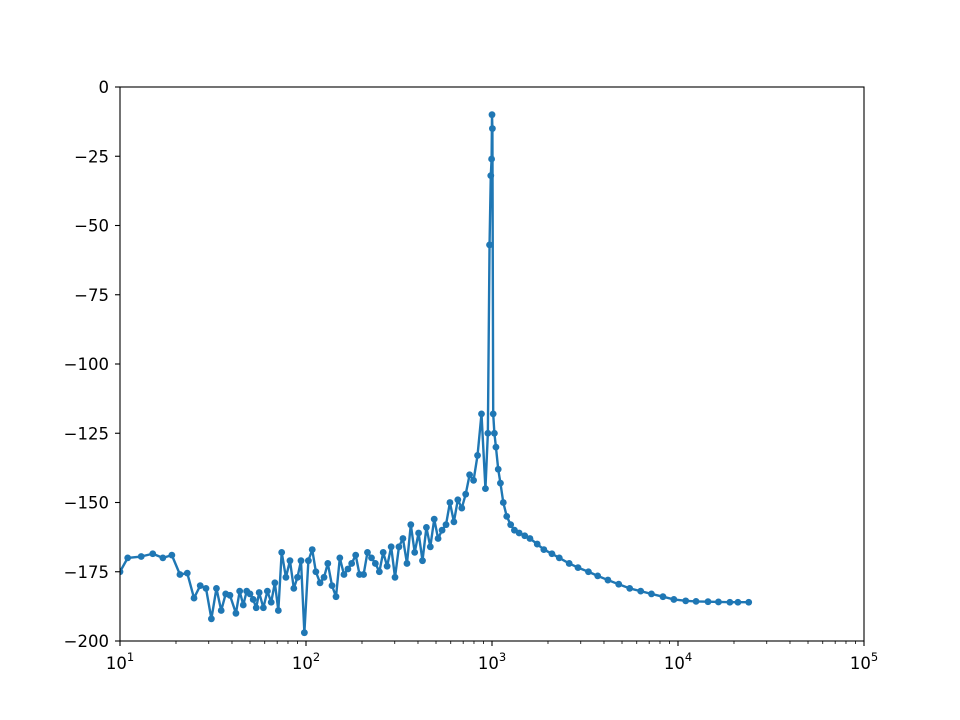 This screenshot has height=720, width=960. I want to click on x-tick-label: 10², so click(306, 661).